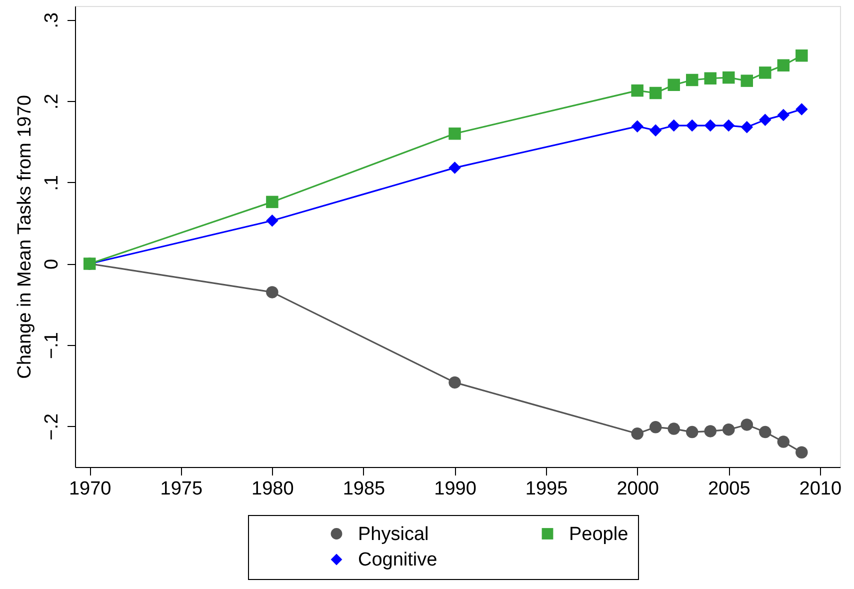  What do you see at coordinates (398, 560) in the screenshot?
I see `legend-label: Cognitive` at bounding box center [398, 560].